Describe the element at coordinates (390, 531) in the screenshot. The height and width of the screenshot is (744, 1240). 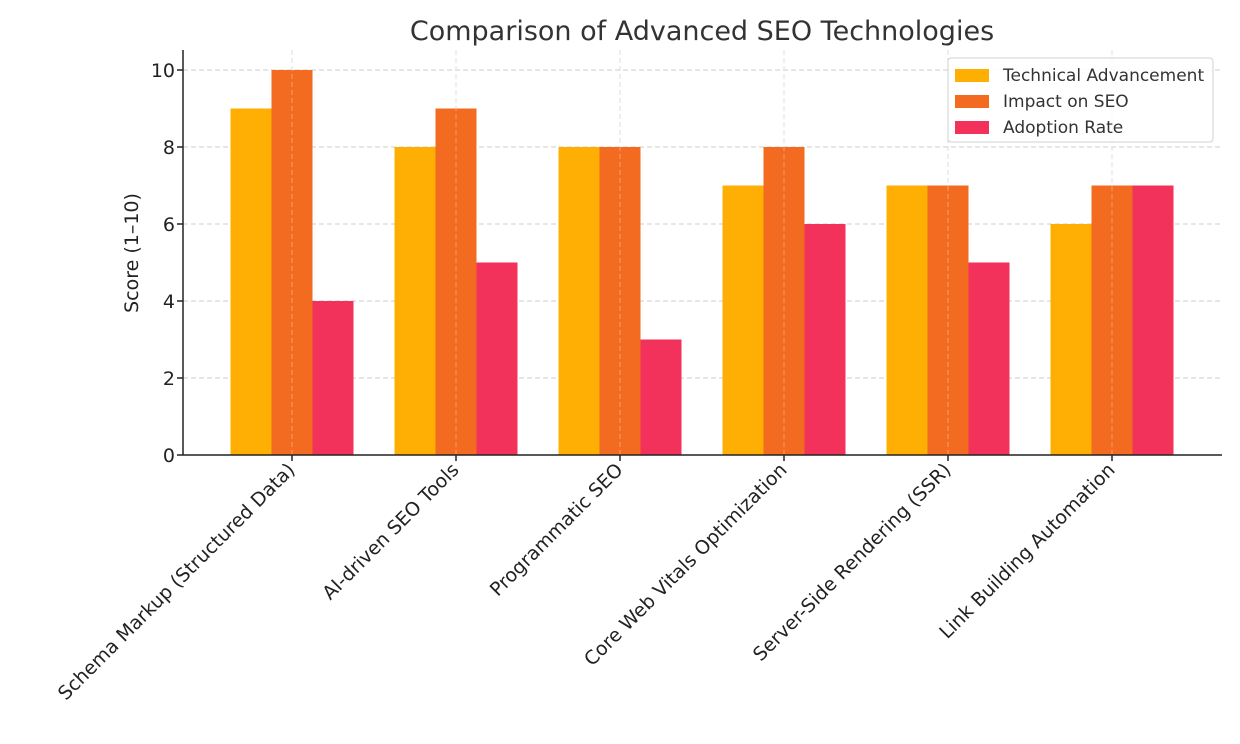
I see `x-tick-label: AI-driven SEO Tools` at that location.